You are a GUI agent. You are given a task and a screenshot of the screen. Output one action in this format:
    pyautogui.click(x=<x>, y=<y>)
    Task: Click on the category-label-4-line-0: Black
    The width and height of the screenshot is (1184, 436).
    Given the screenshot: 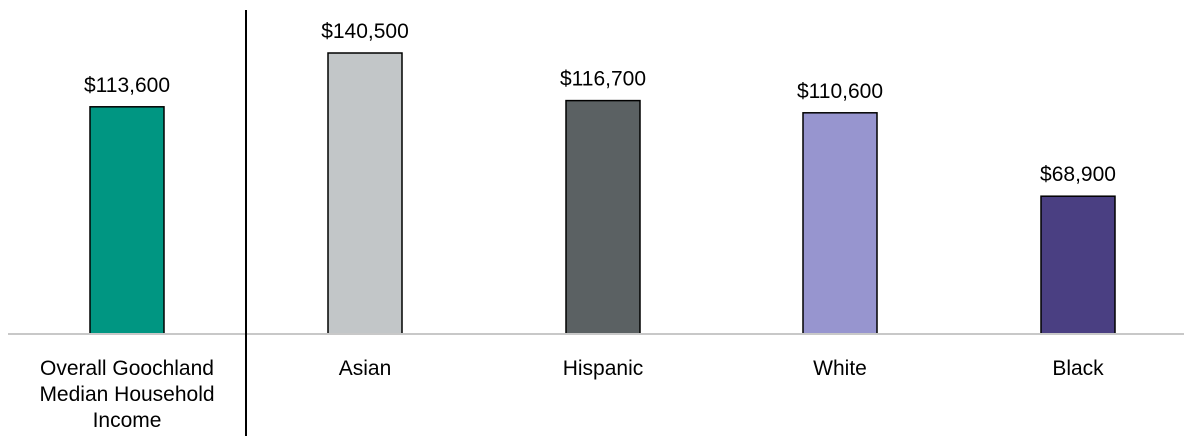 What is the action you would take?
    pyautogui.click(x=1078, y=368)
    